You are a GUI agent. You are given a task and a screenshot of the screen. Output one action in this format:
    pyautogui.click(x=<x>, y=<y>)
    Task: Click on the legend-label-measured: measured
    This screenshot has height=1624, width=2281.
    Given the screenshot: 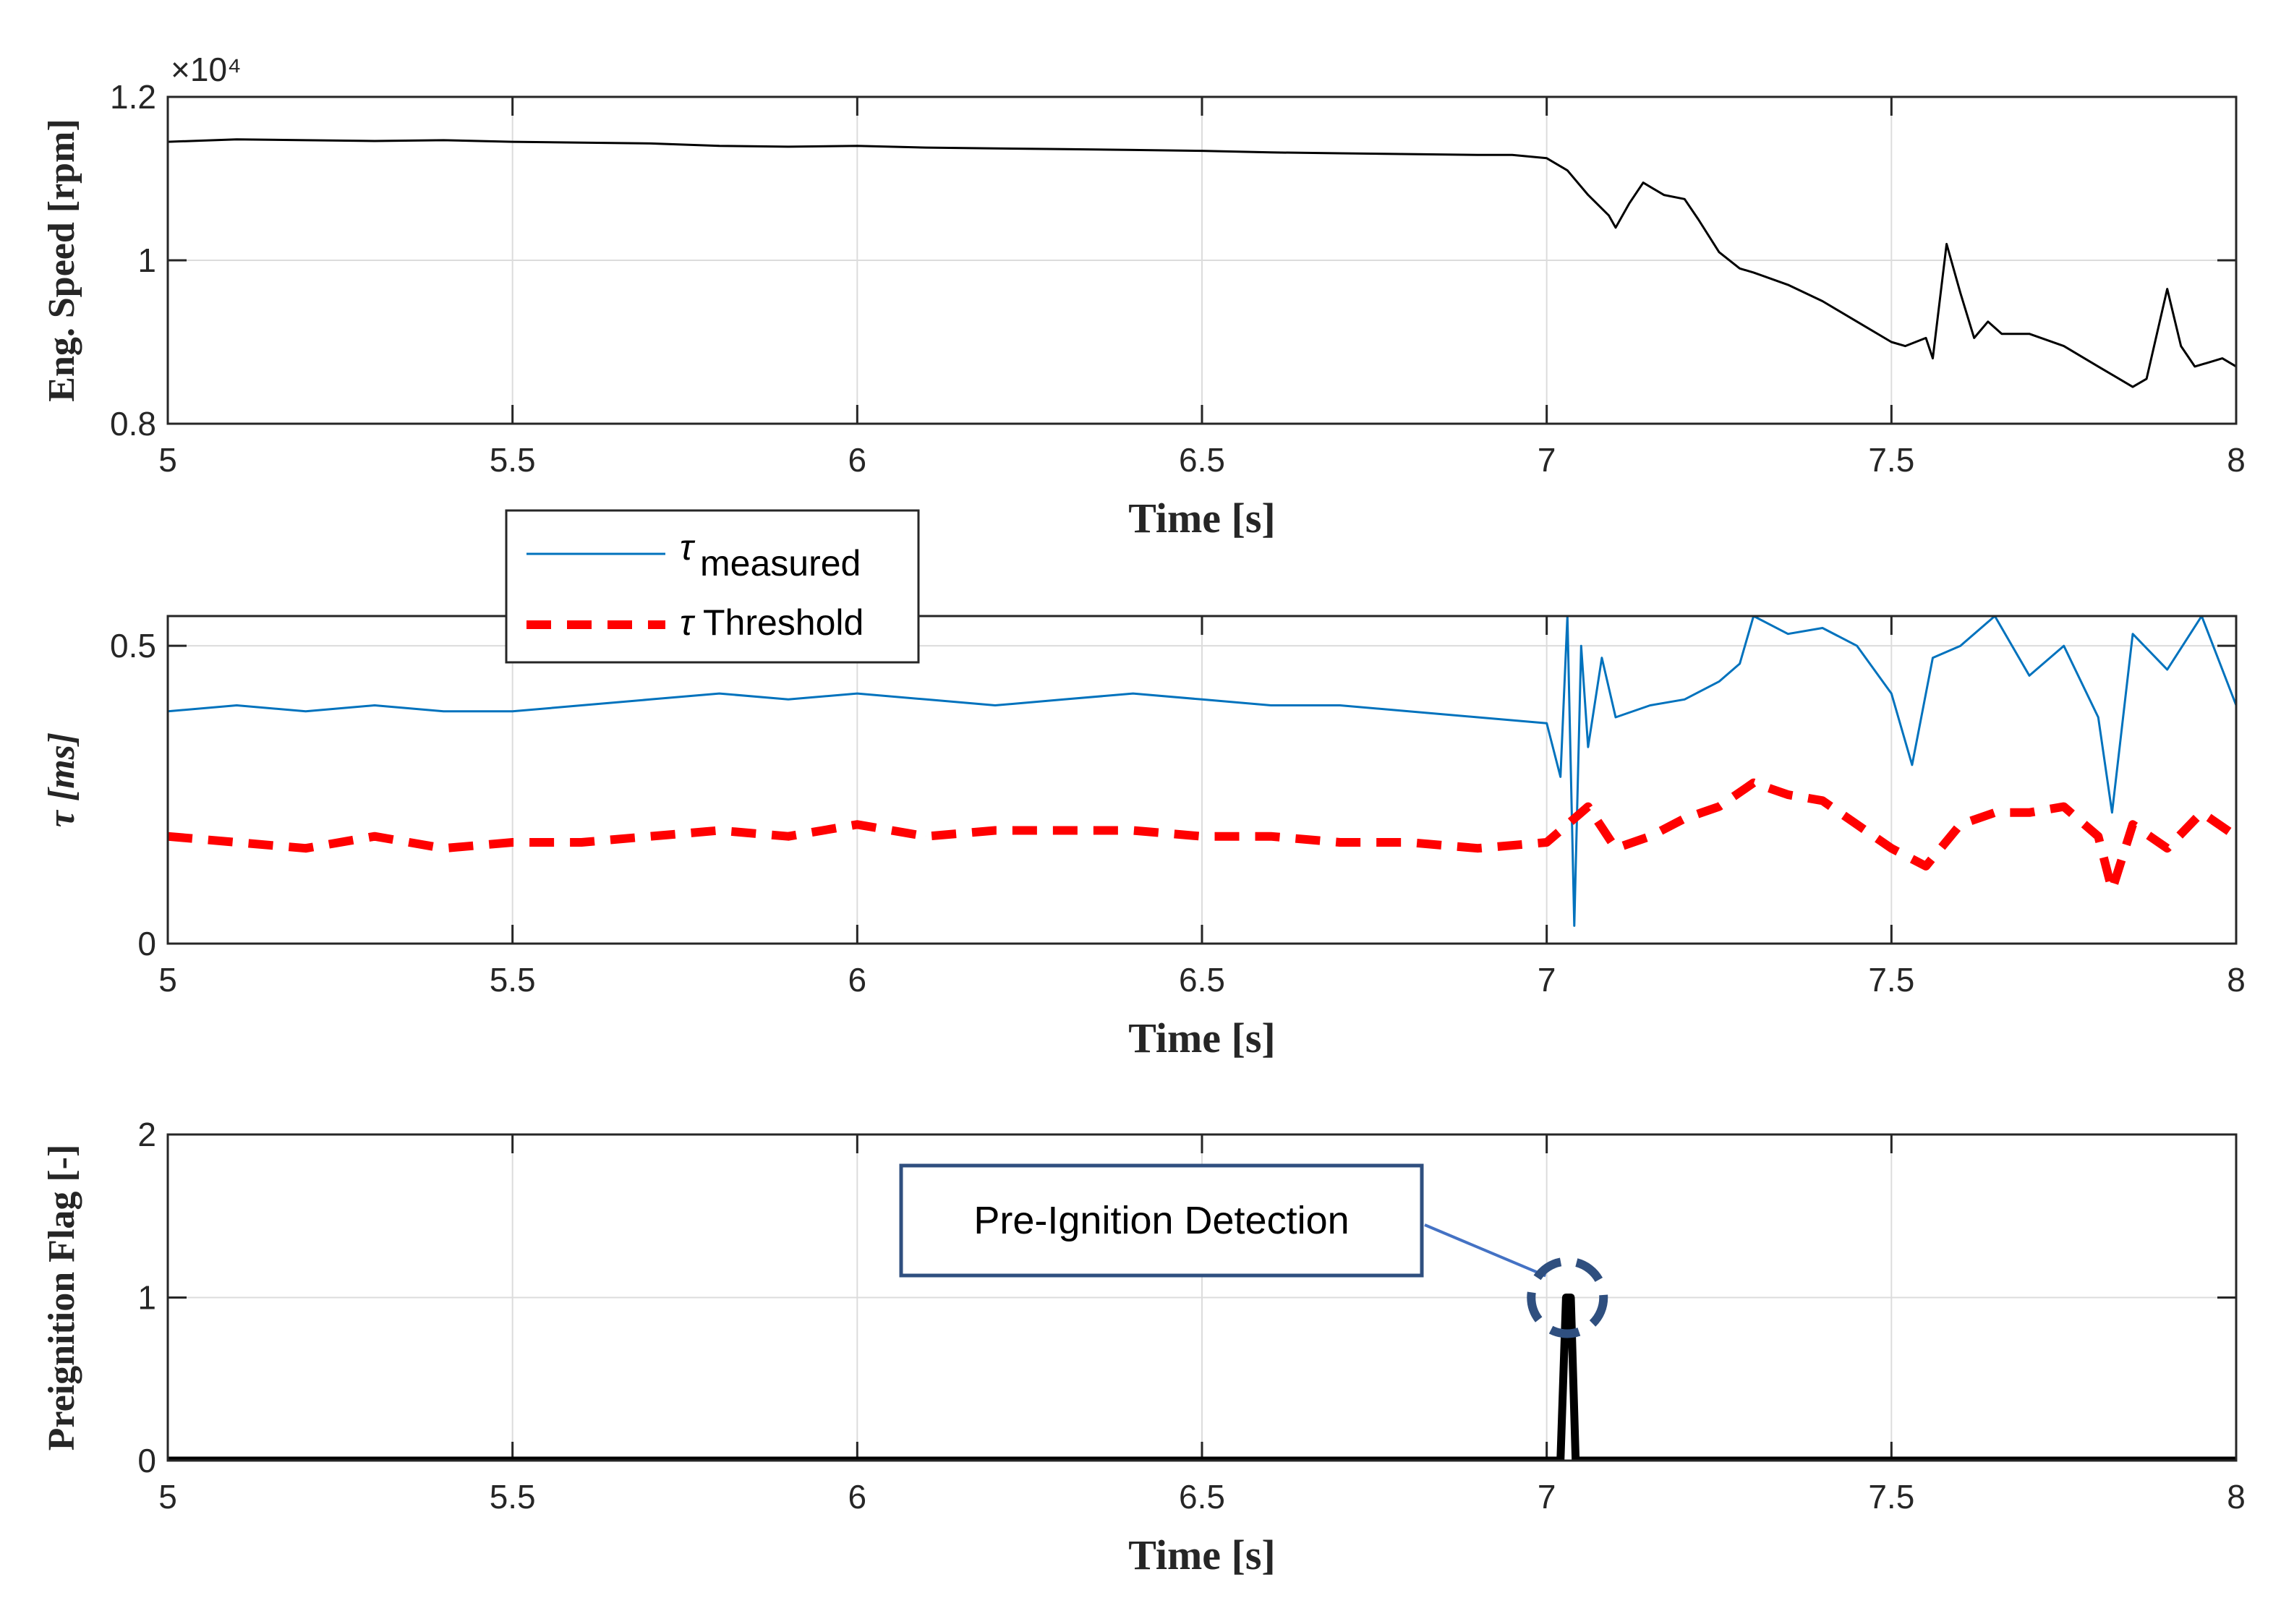 What is the action you would take?
    pyautogui.click(x=780, y=563)
    